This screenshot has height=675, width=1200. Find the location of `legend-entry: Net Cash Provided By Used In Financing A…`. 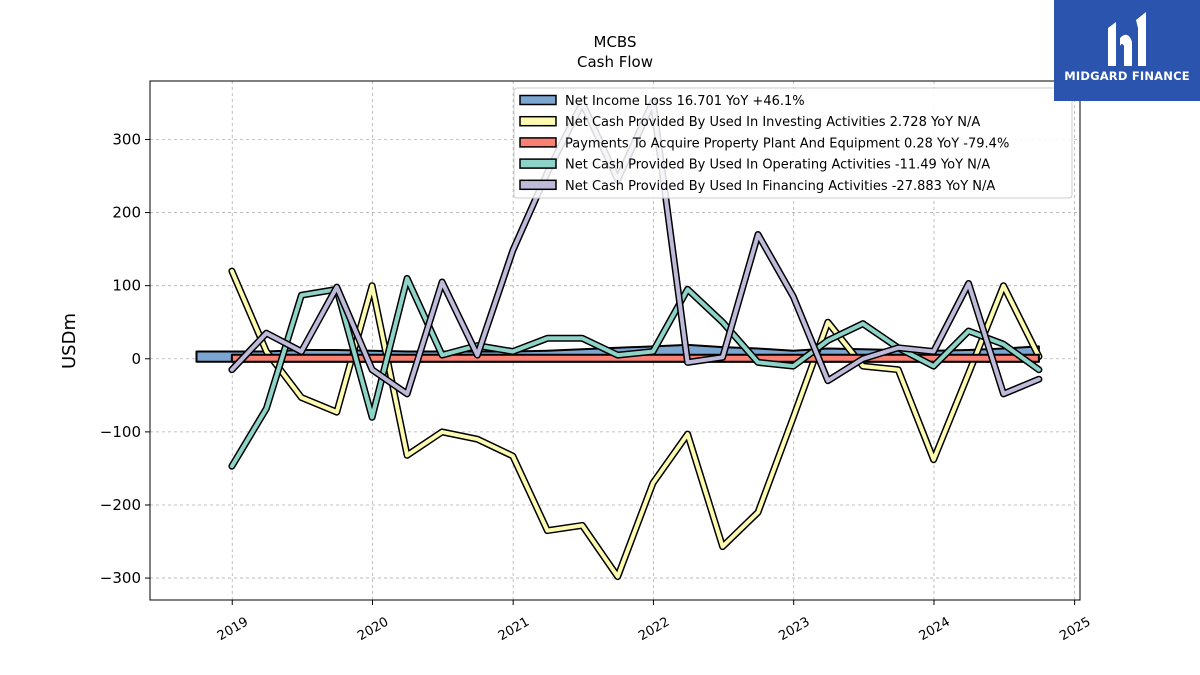

legend-entry: Net Cash Provided By Used In Financing A… is located at coordinates (780, 186).